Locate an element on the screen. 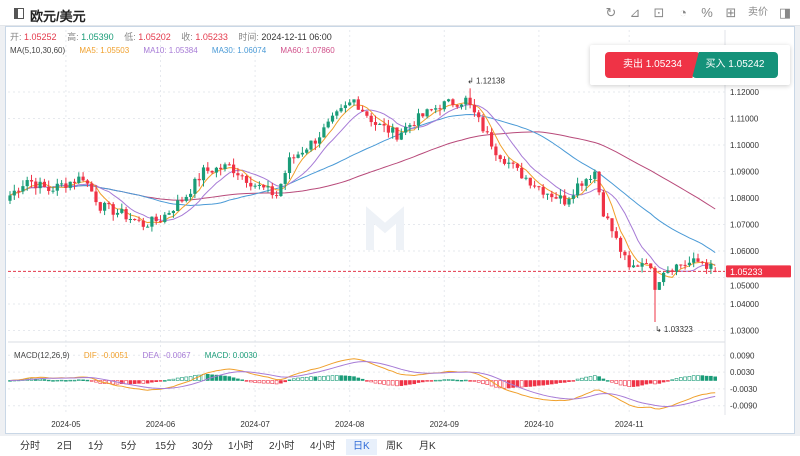 The height and width of the screenshot is (456, 800). tab-2d: 2日 is located at coordinates (65, 446).